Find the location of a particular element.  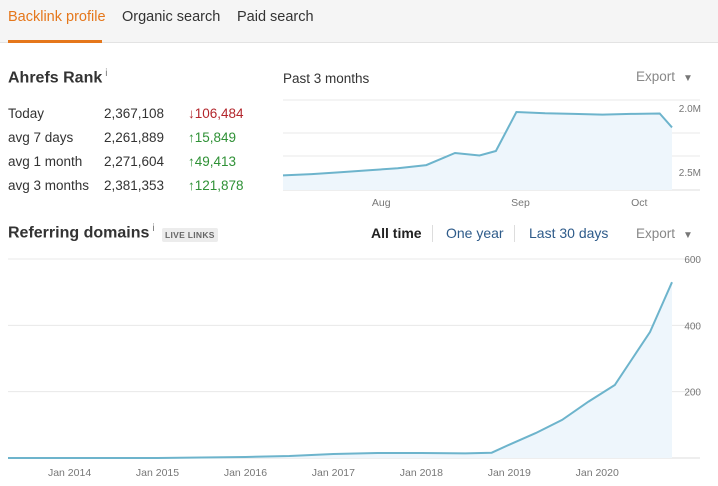

ahrefs-rank-title-text: Ahrefs Rank is located at coordinates (55, 78).